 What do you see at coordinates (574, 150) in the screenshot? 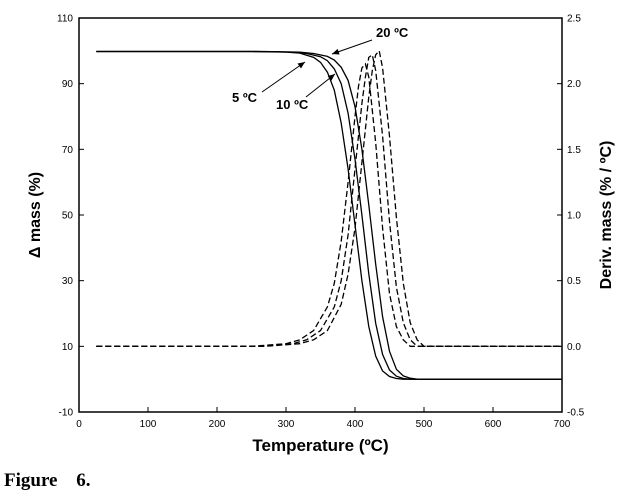
I see `y2-tick-label: 1.5` at bounding box center [574, 150].